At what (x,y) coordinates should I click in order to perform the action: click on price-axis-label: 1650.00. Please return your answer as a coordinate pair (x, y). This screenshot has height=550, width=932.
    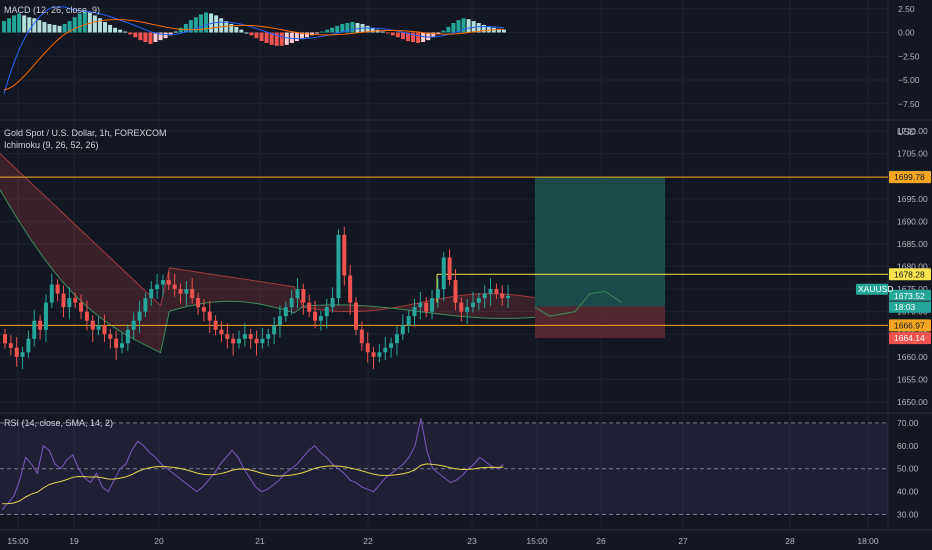
    Looking at the image, I should click on (912, 402).